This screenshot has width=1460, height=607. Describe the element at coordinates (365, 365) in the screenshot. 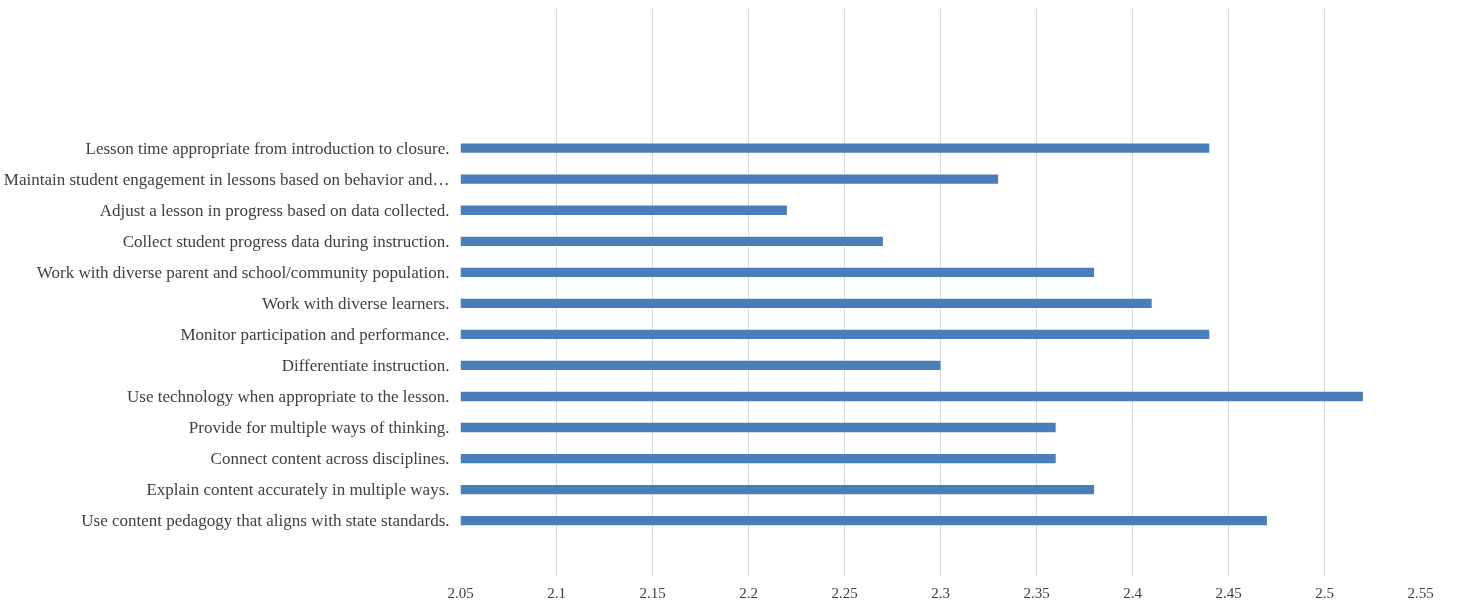

I see `y-tick-label: Differentiate instruction.` at that location.